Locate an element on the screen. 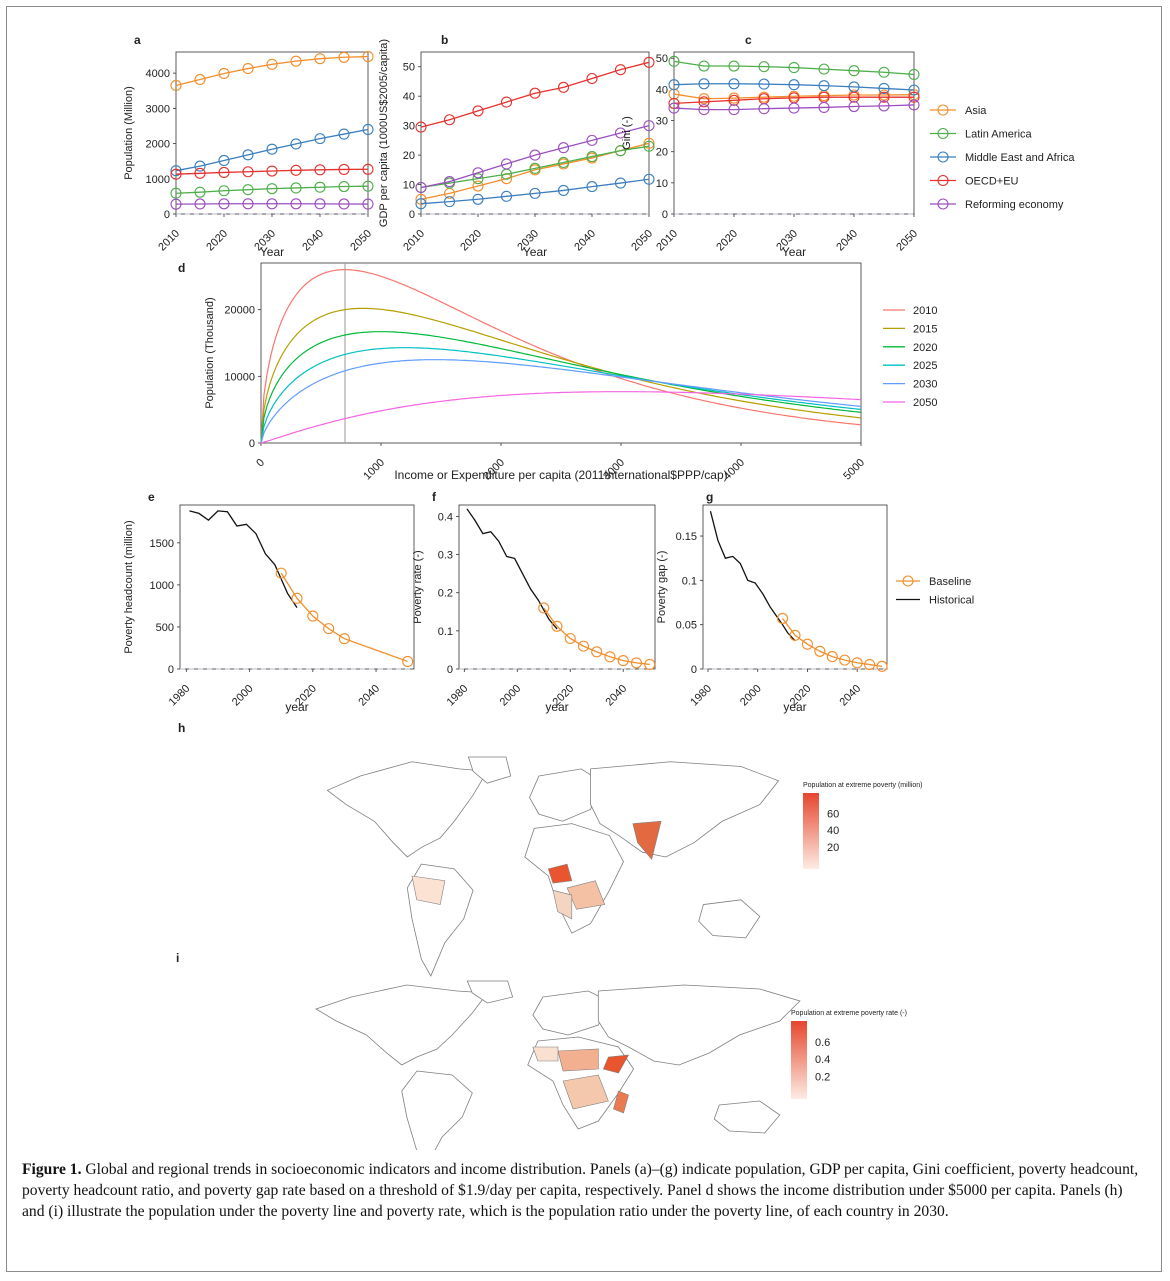 This screenshot has width=1170, height=1281. x-tick-label: 2050 is located at coordinates (361, 241).